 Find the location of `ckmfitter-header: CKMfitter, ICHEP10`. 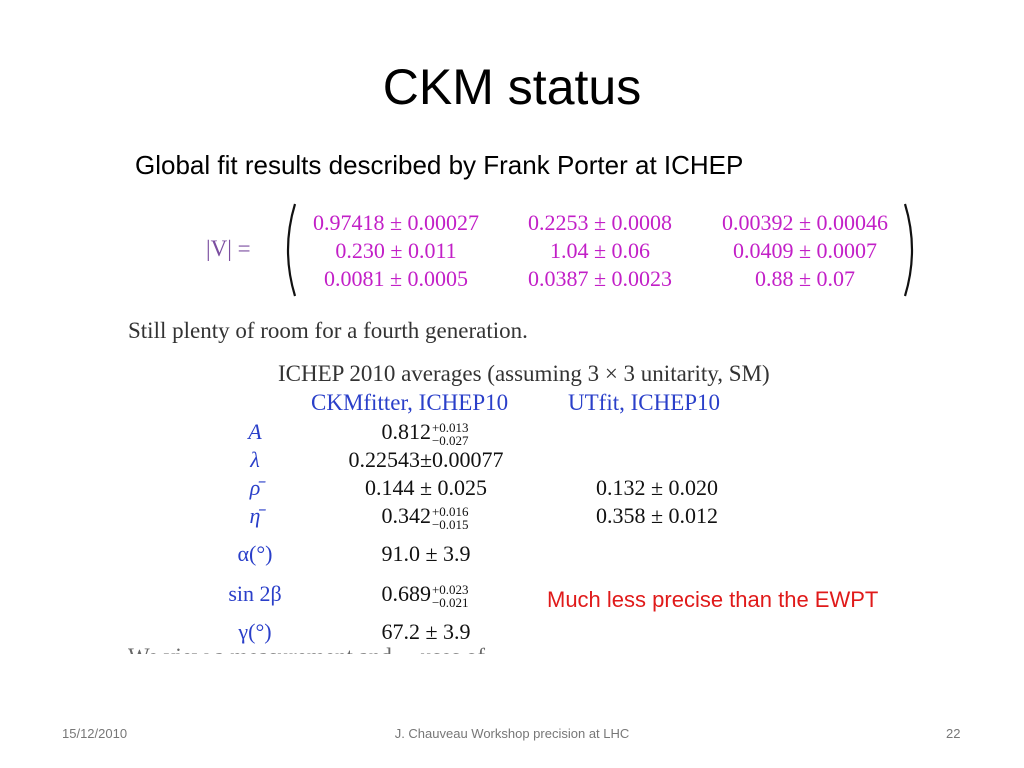

ckmfitter-header: CKMfitter, ICHEP10 is located at coordinates (410, 402).